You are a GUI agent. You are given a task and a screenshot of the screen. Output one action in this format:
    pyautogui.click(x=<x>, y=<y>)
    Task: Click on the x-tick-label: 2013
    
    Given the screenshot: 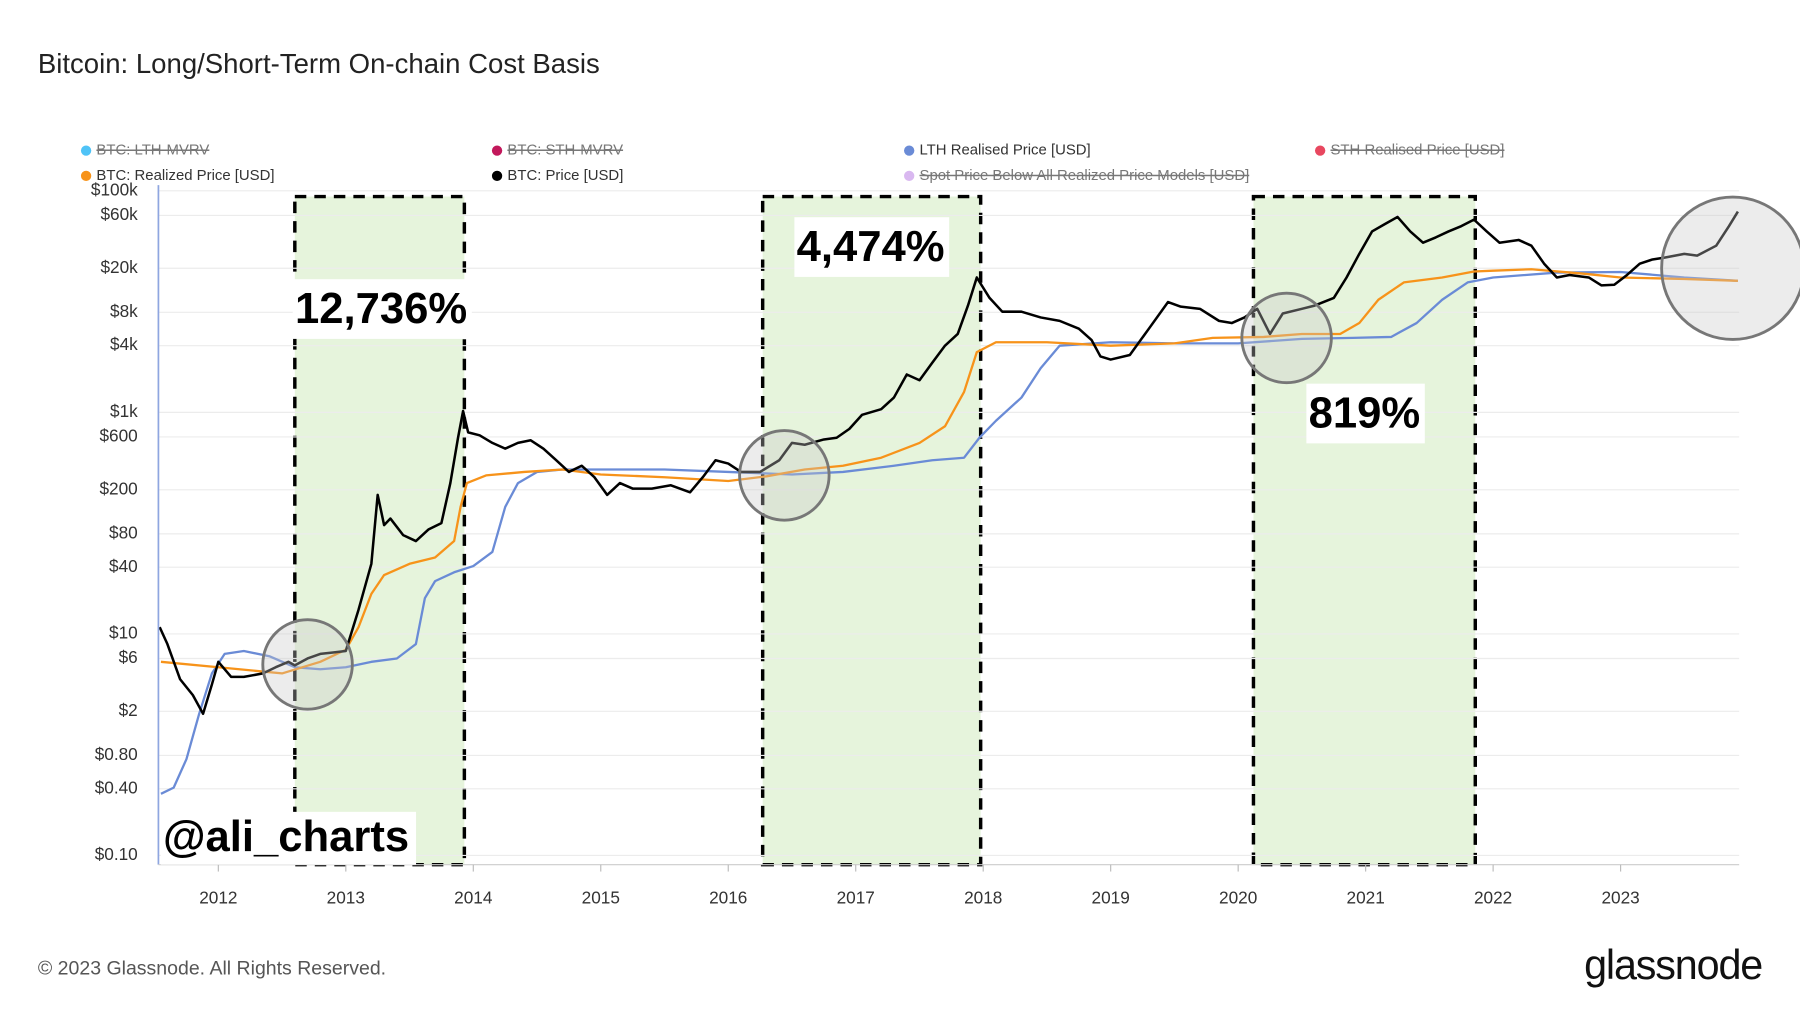 What is the action you would take?
    pyautogui.click(x=346, y=898)
    